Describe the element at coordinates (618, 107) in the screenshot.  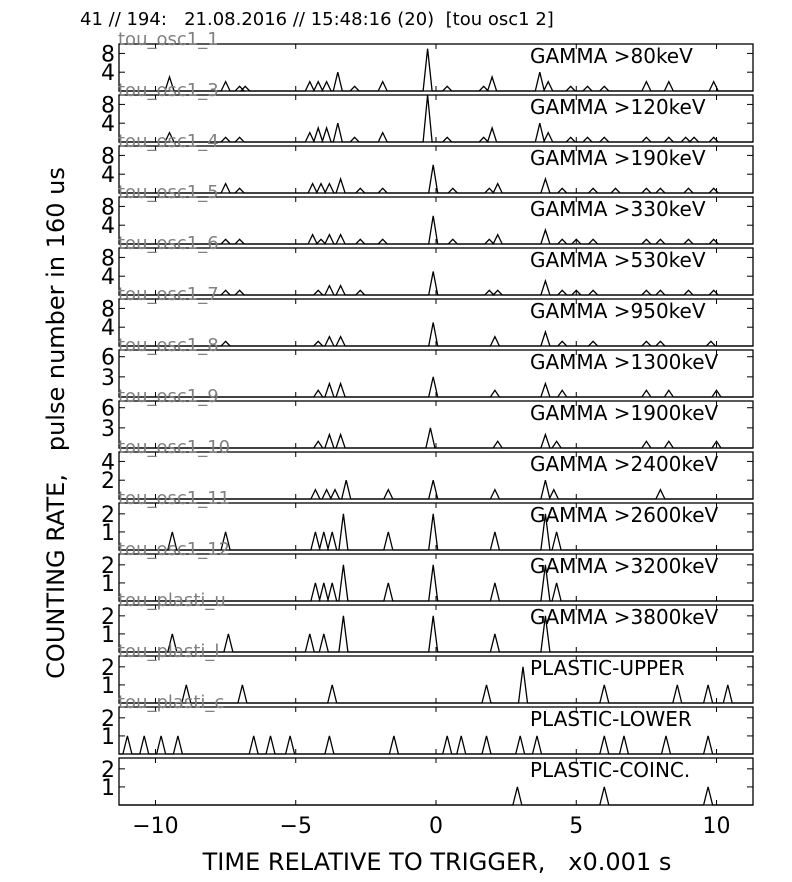
I see `panel-label: GAMMA >120keV` at that location.